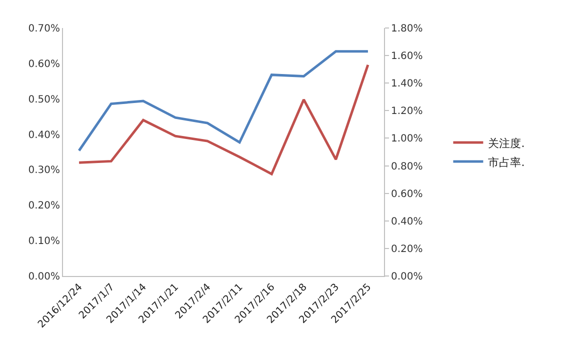 This screenshot has width=579, height=351. I want to click on y-tick-label: 0.20%, so click(44, 206).